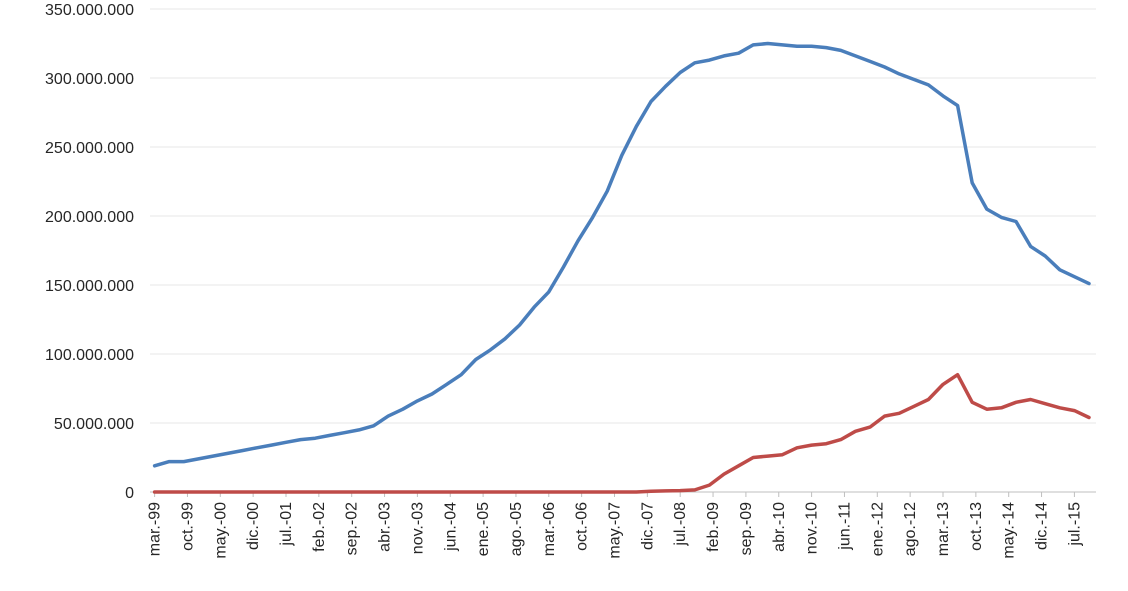  What do you see at coordinates (943, 529) in the screenshot?
I see `x-tick-label: mar.-13` at bounding box center [943, 529].